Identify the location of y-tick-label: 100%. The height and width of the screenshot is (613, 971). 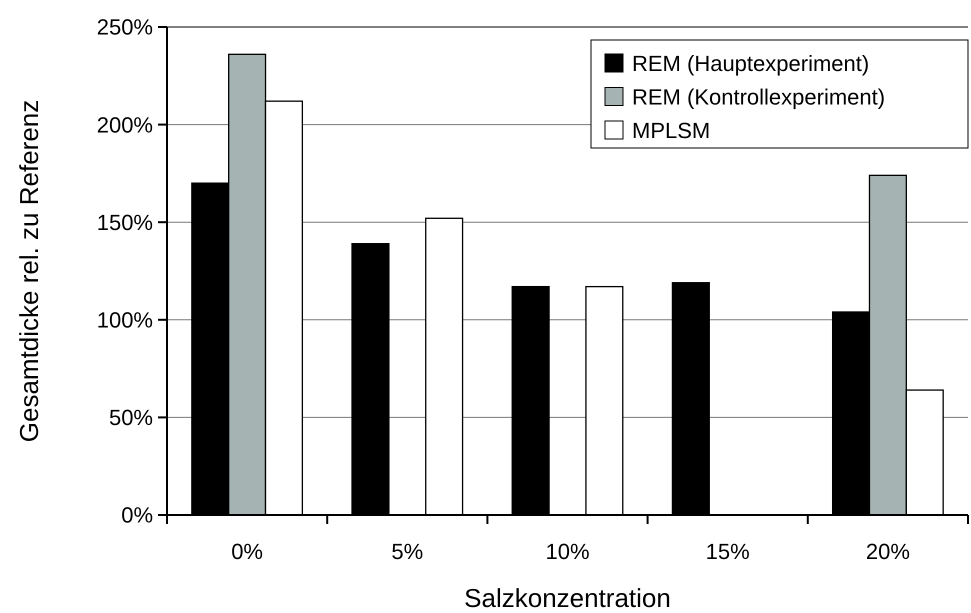
(124, 320).